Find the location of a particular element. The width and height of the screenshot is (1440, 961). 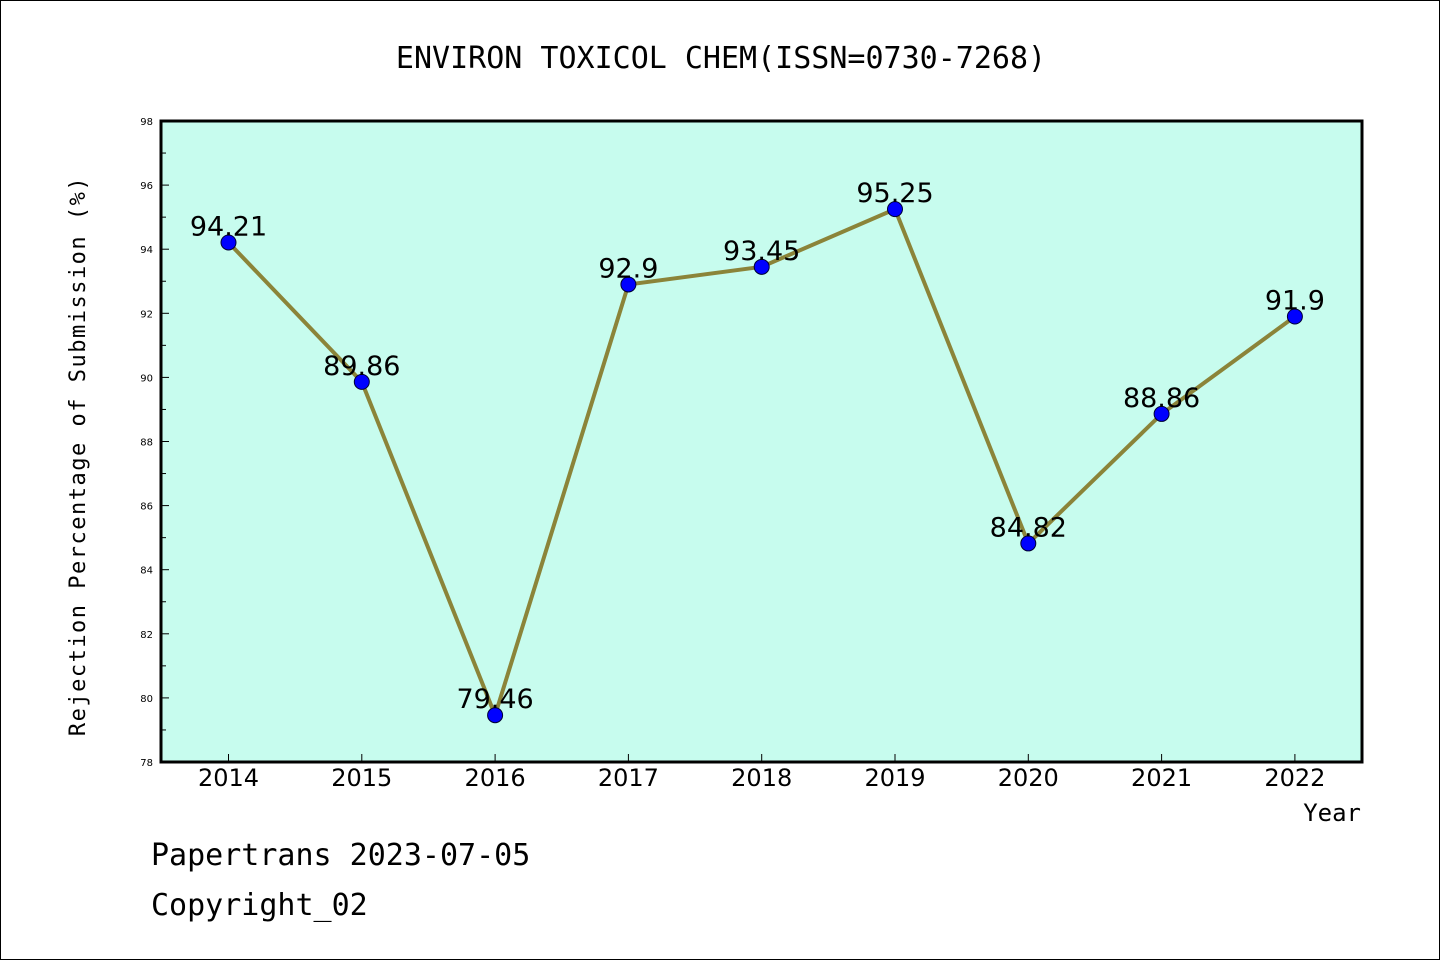

x-tick-label: 2022 is located at coordinates (1294, 778).